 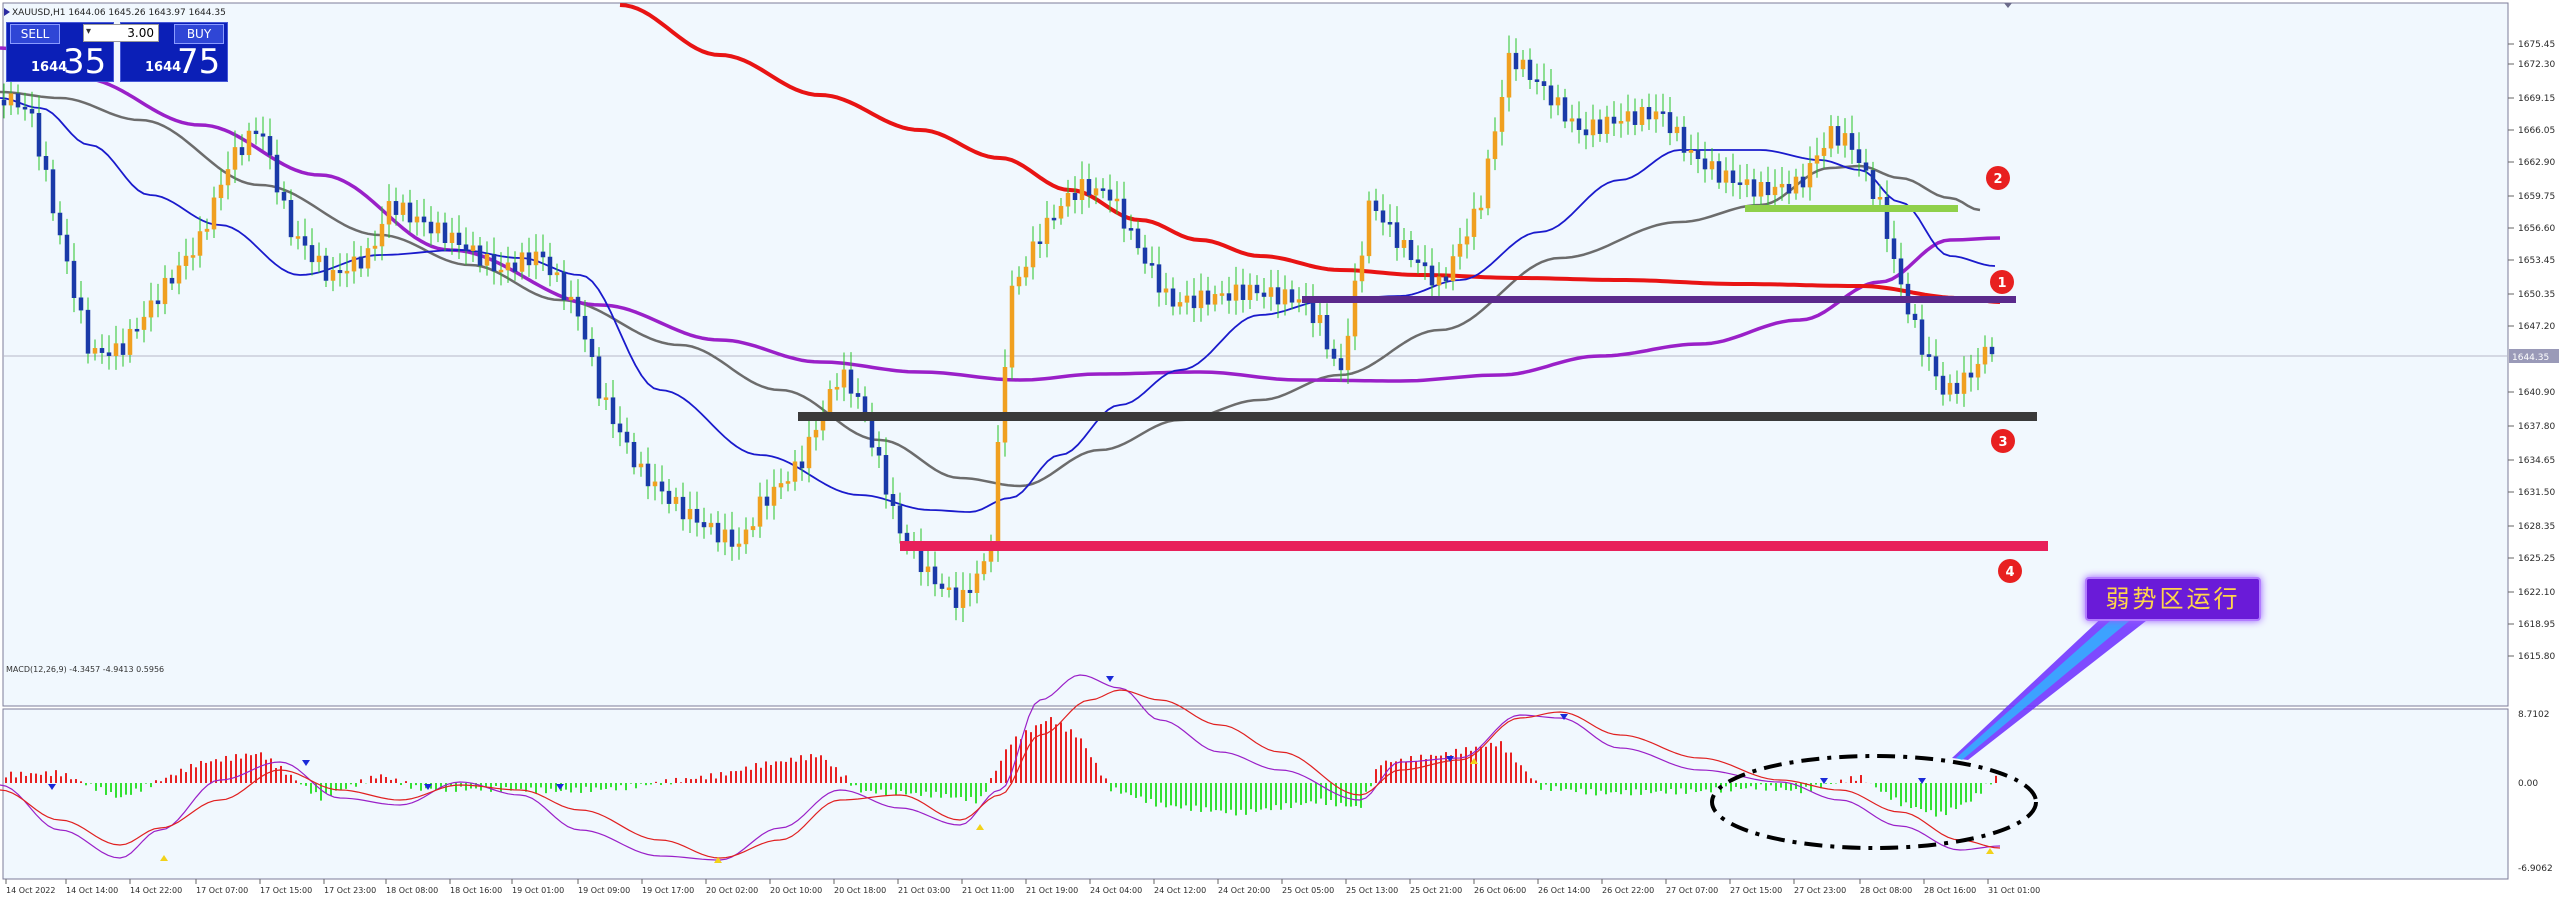 I want to click on price-axis-label: 1647.20, so click(x=2536, y=327).